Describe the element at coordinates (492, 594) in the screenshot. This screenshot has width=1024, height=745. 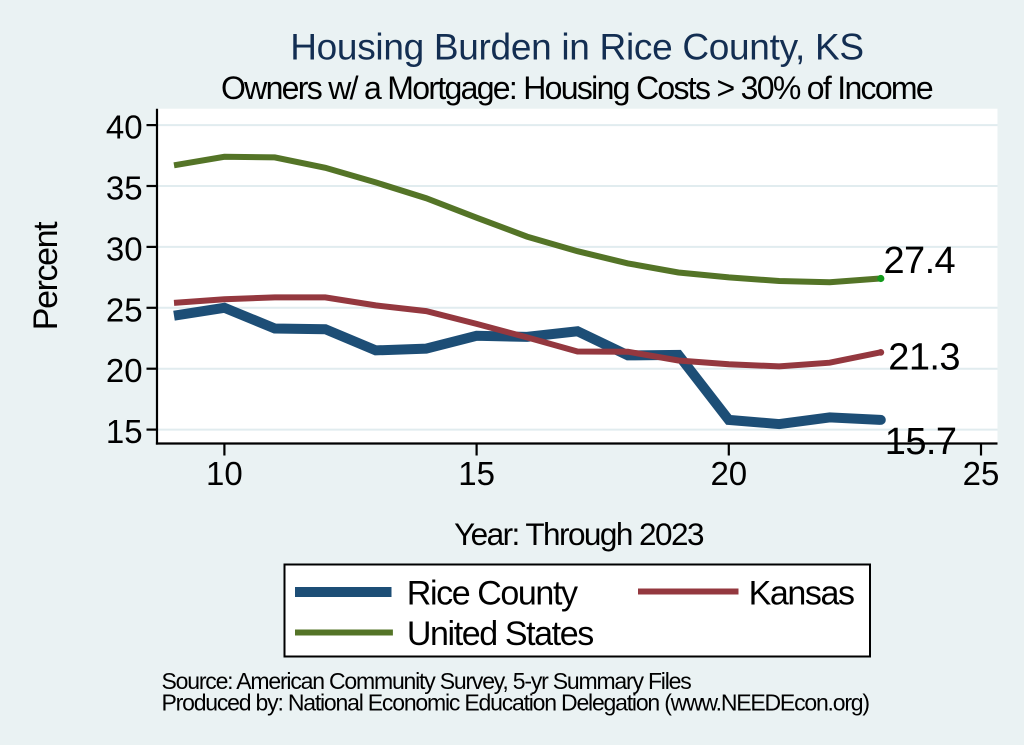
I see `svg-text: Rice County` at that location.